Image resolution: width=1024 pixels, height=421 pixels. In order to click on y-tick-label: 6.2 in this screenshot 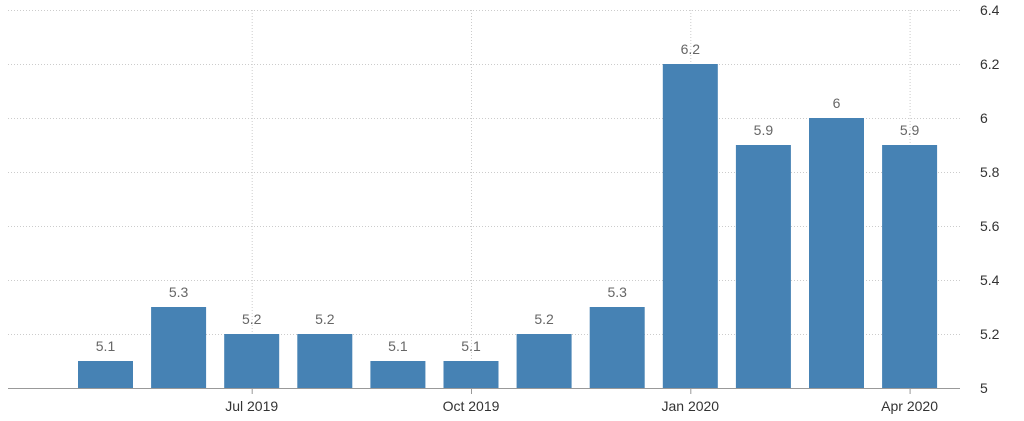, I will do `click(990, 64)`.